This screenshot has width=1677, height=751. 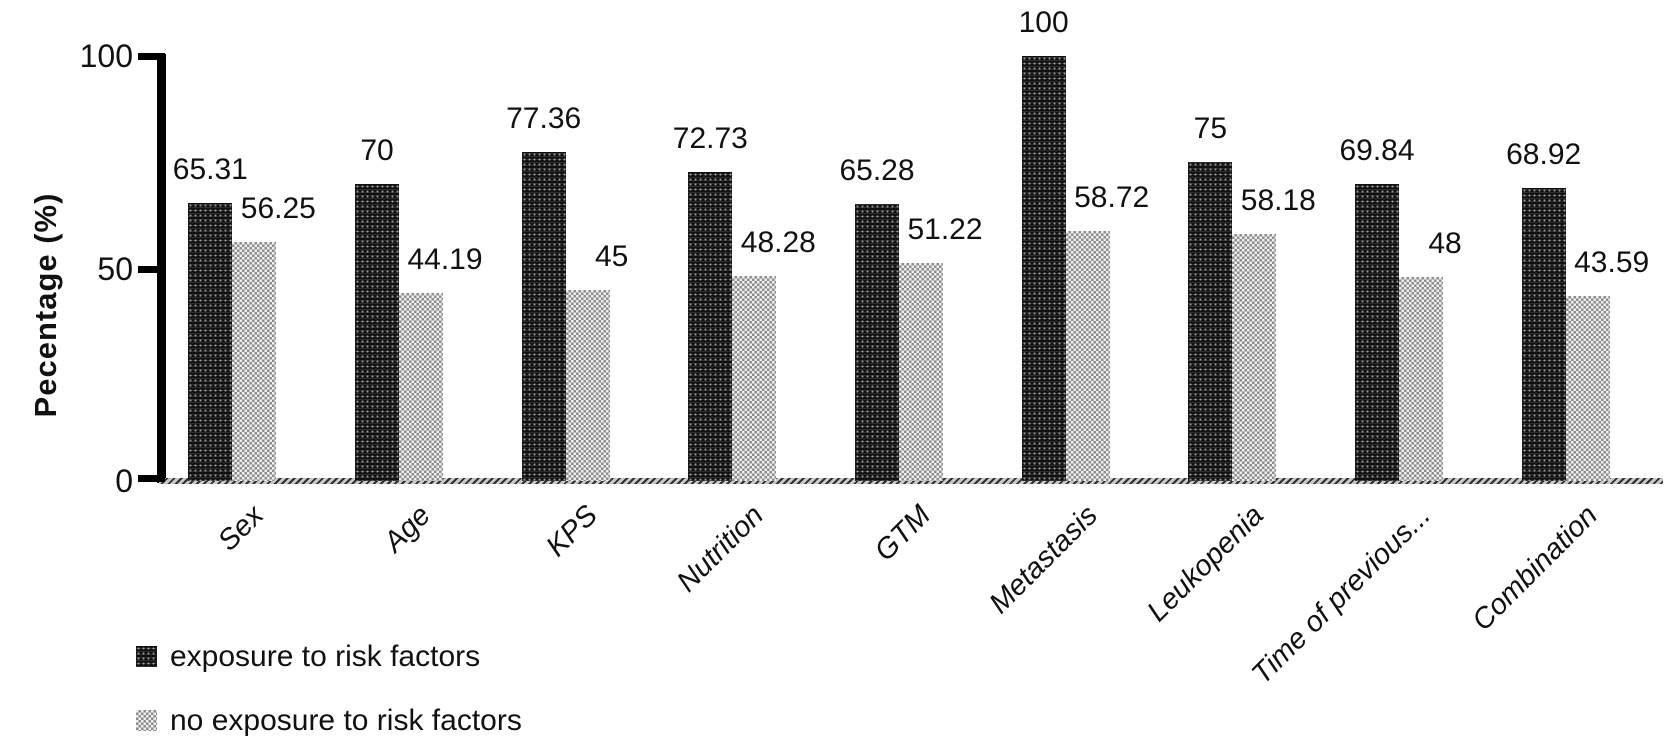 What do you see at coordinates (1421, 379) in the screenshot?
I see `bar-no-exposure-time-of-previous-` at bounding box center [1421, 379].